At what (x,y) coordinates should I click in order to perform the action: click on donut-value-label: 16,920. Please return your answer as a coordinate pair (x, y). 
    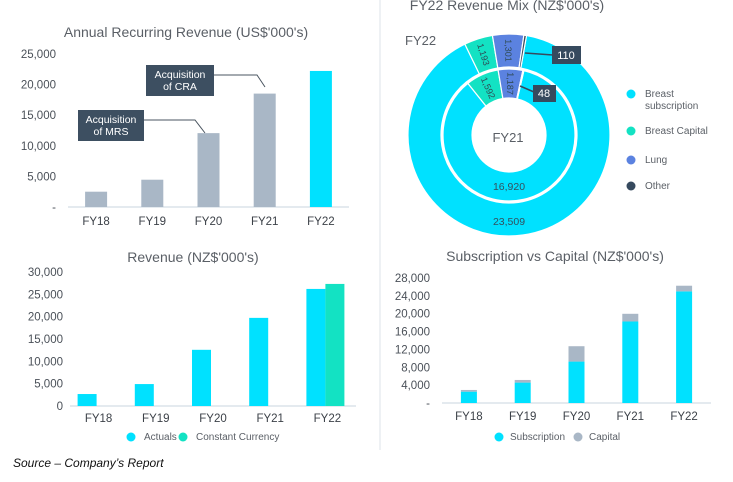
    Looking at the image, I should click on (509, 187).